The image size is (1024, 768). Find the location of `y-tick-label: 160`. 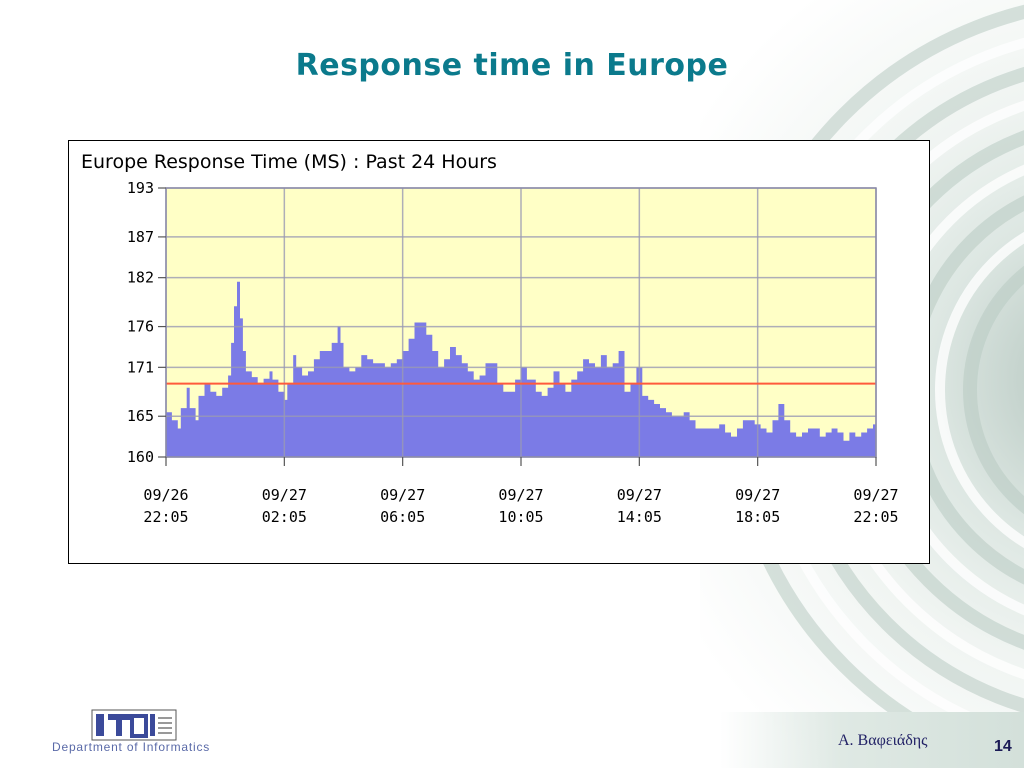

y-tick-label: 160 is located at coordinates (140, 457).